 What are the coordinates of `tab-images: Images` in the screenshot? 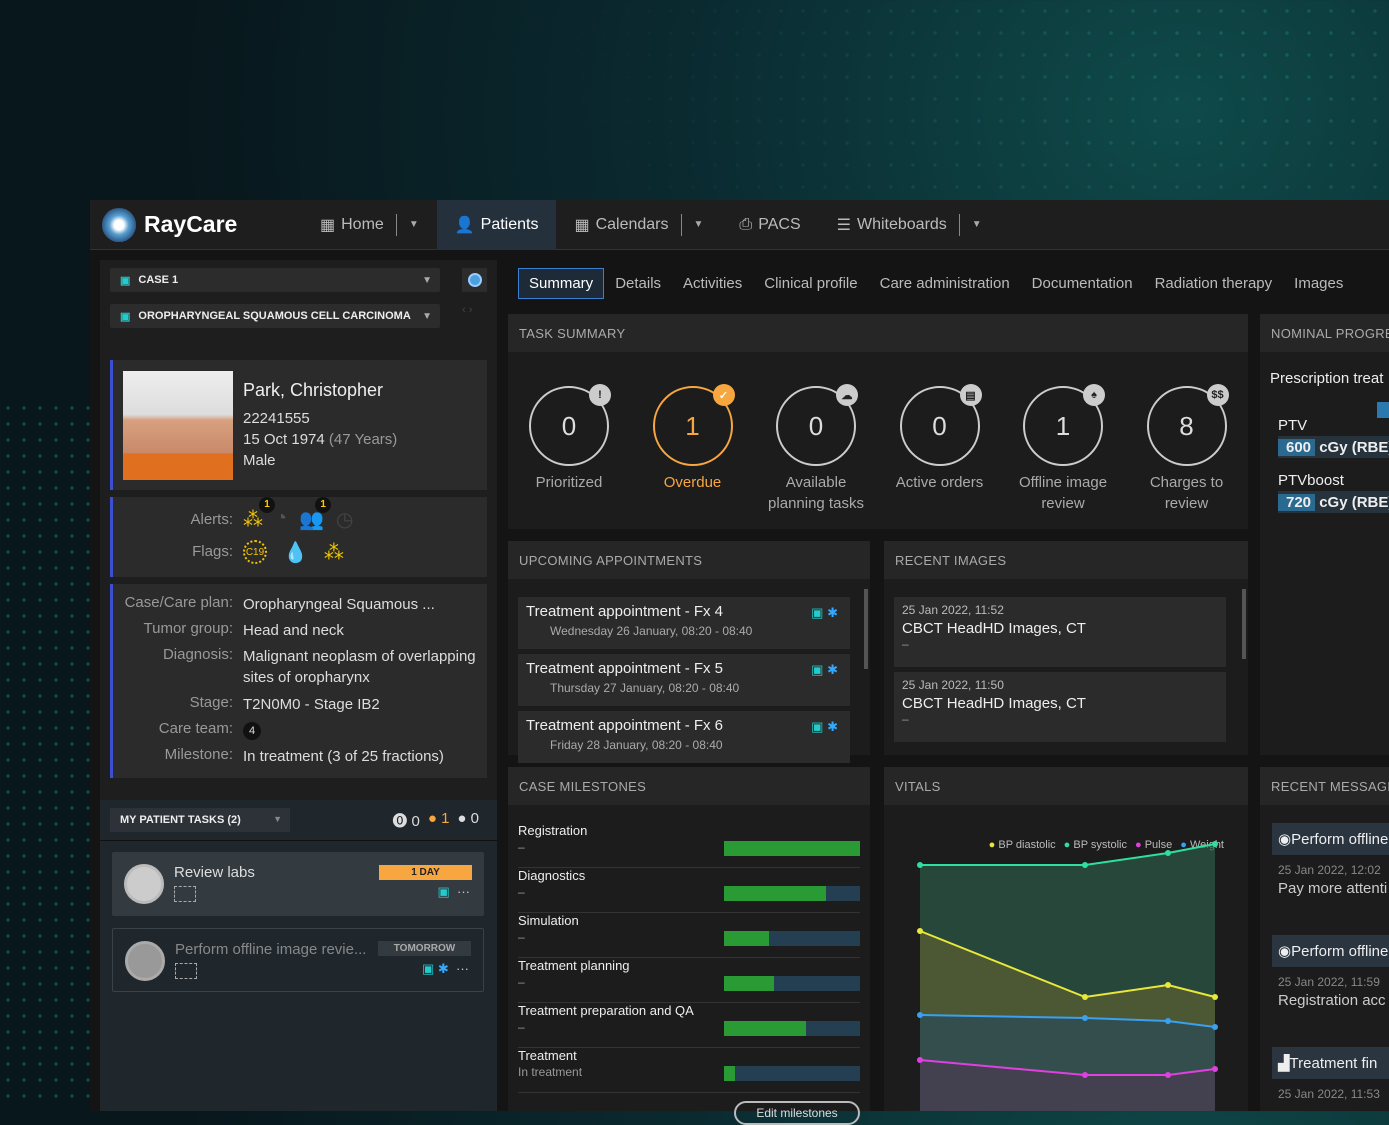 It's located at (1319, 283).